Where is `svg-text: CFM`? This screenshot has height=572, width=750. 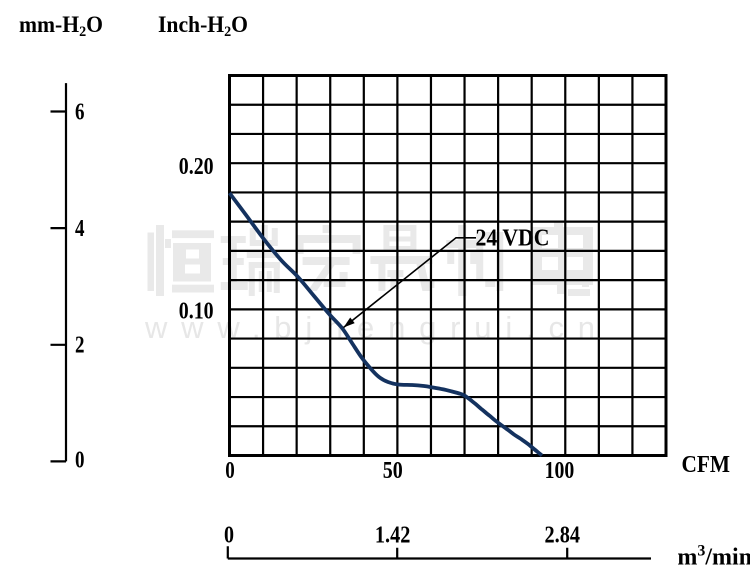
svg-text: CFM is located at coordinates (706, 465).